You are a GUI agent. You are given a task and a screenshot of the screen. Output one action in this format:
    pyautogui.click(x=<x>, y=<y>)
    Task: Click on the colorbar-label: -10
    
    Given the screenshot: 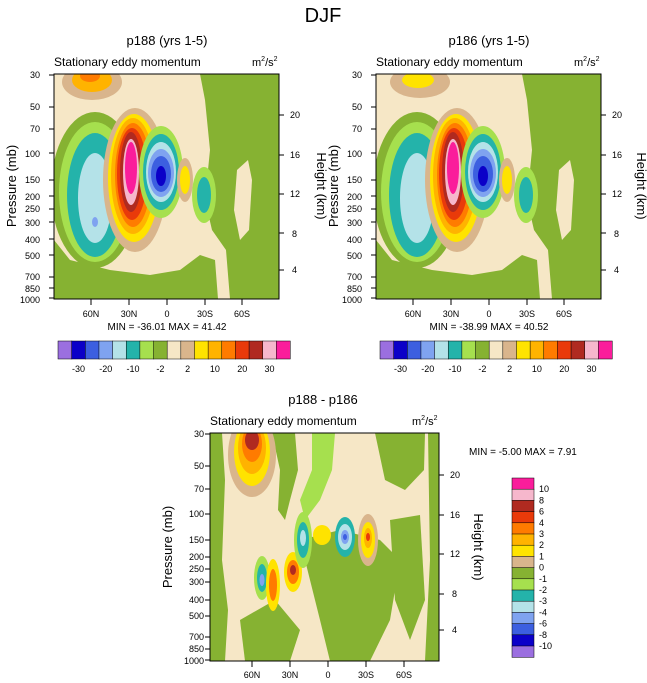 What is the action you would take?
    pyautogui.click(x=455, y=369)
    